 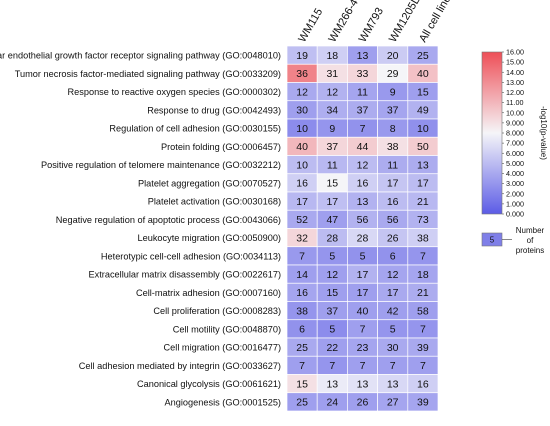 I want to click on row-label: Cell-matrix adhesion (GO:0007160), so click(x=208, y=293).